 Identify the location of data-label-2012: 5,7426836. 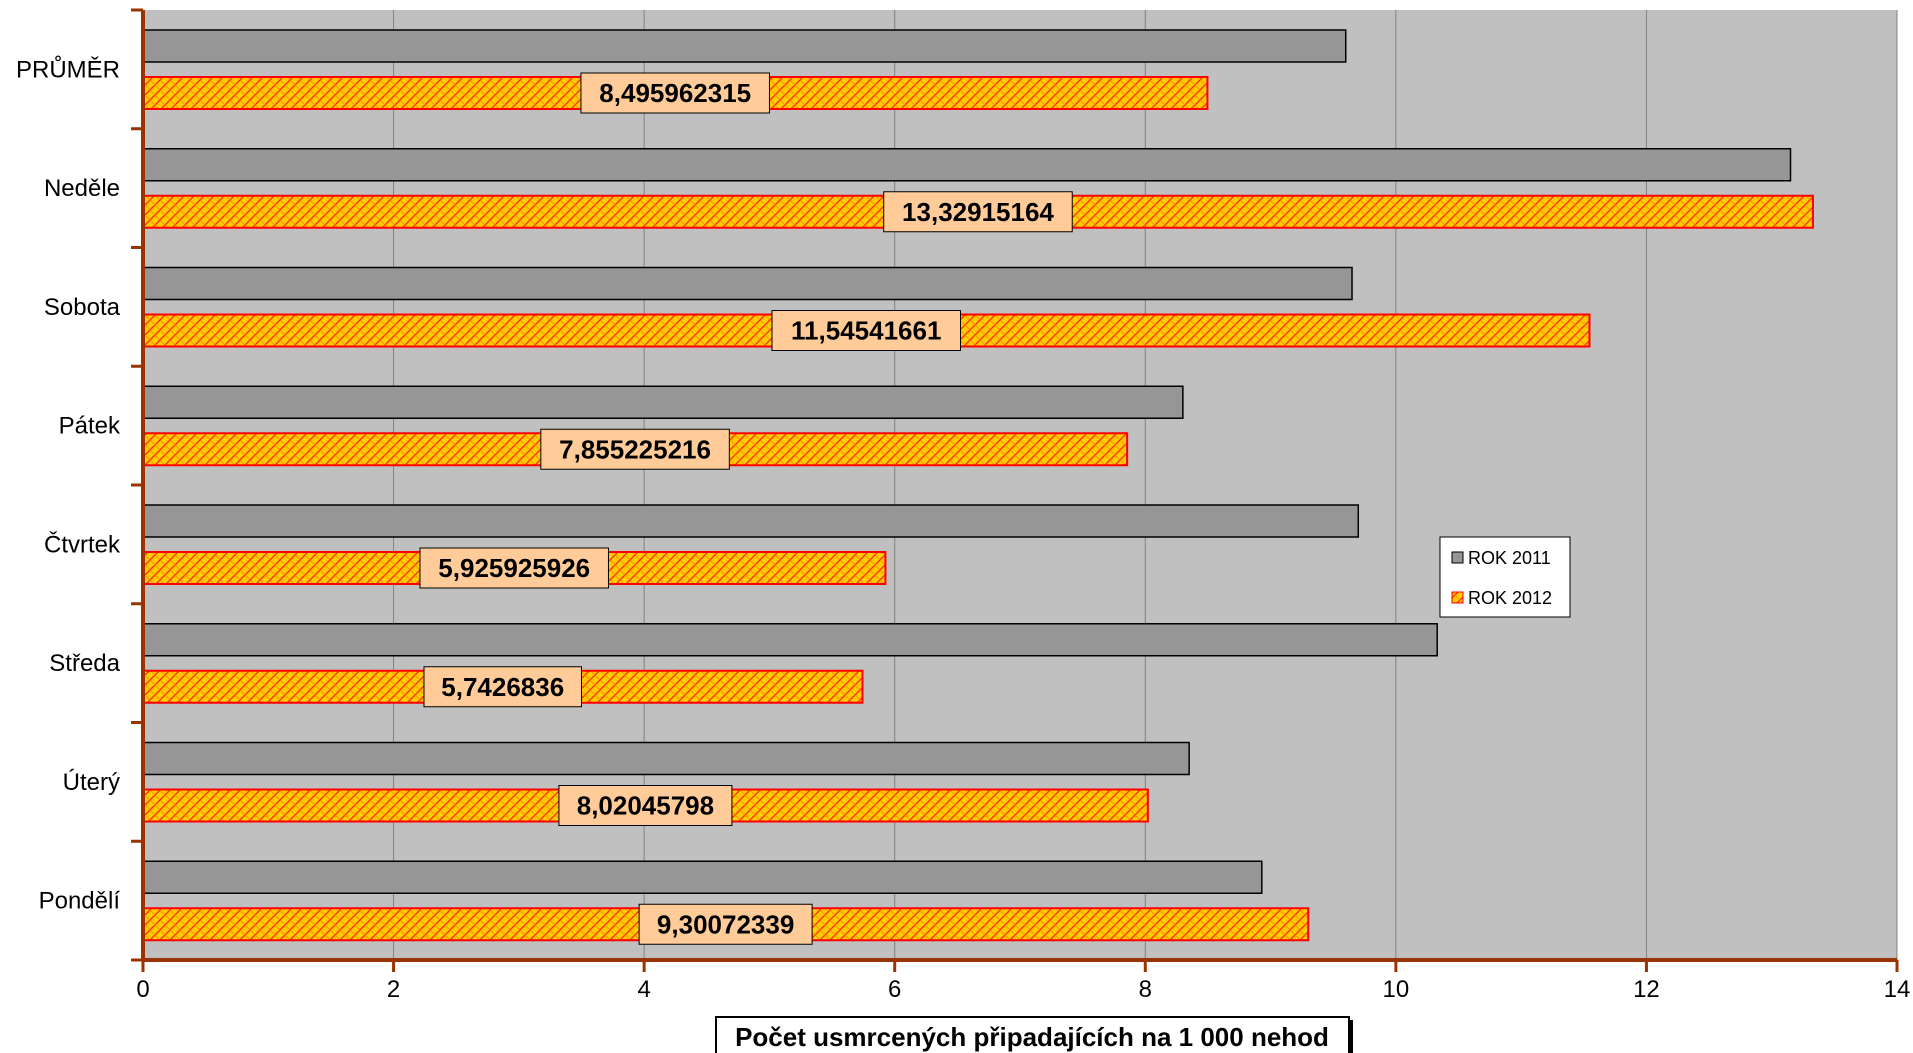
(502, 687).